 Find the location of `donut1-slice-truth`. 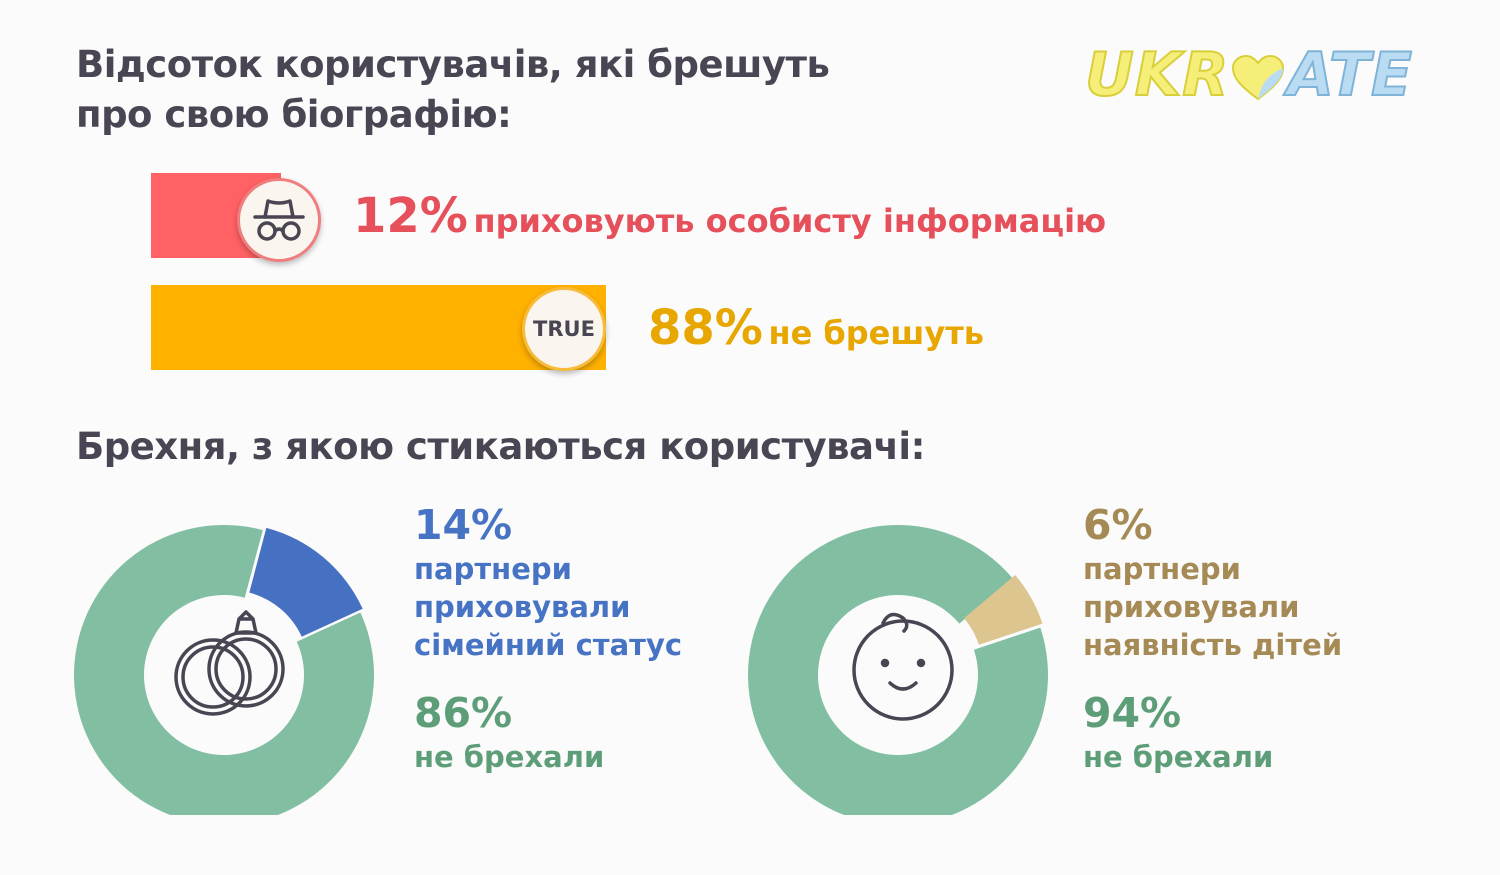

donut1-slice-truth is located at coordinates (224, 670).